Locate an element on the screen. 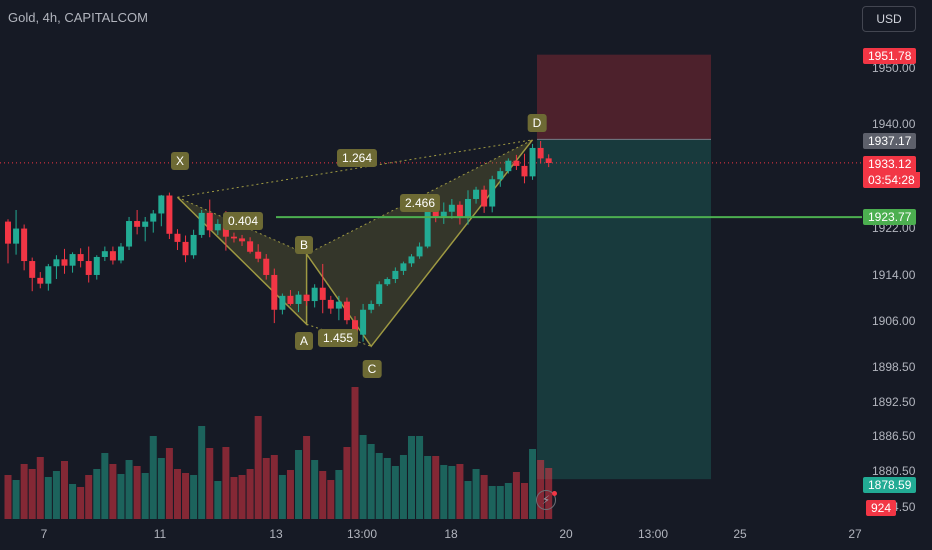 This screenshot has height=550, width=932. stop-price-tag: 1951.78 is located at coordinates (890, 56).